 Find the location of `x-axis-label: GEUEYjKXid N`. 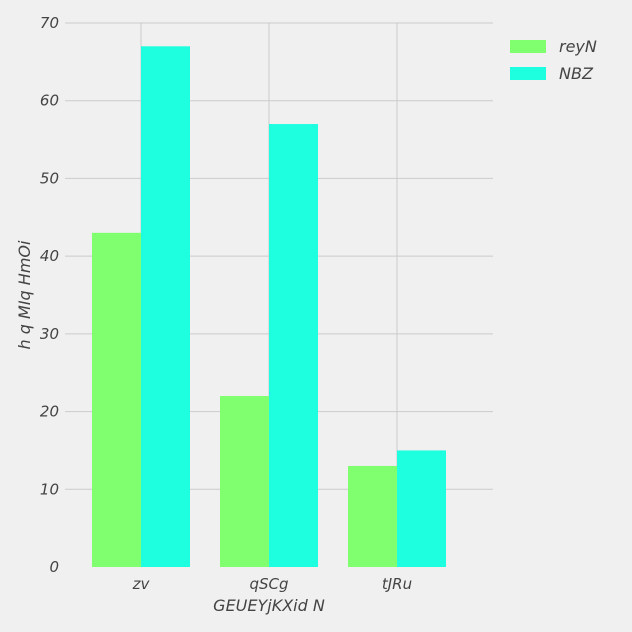

x-axis-label: GEUEYjKXid N is located at coordinates (269, 605).